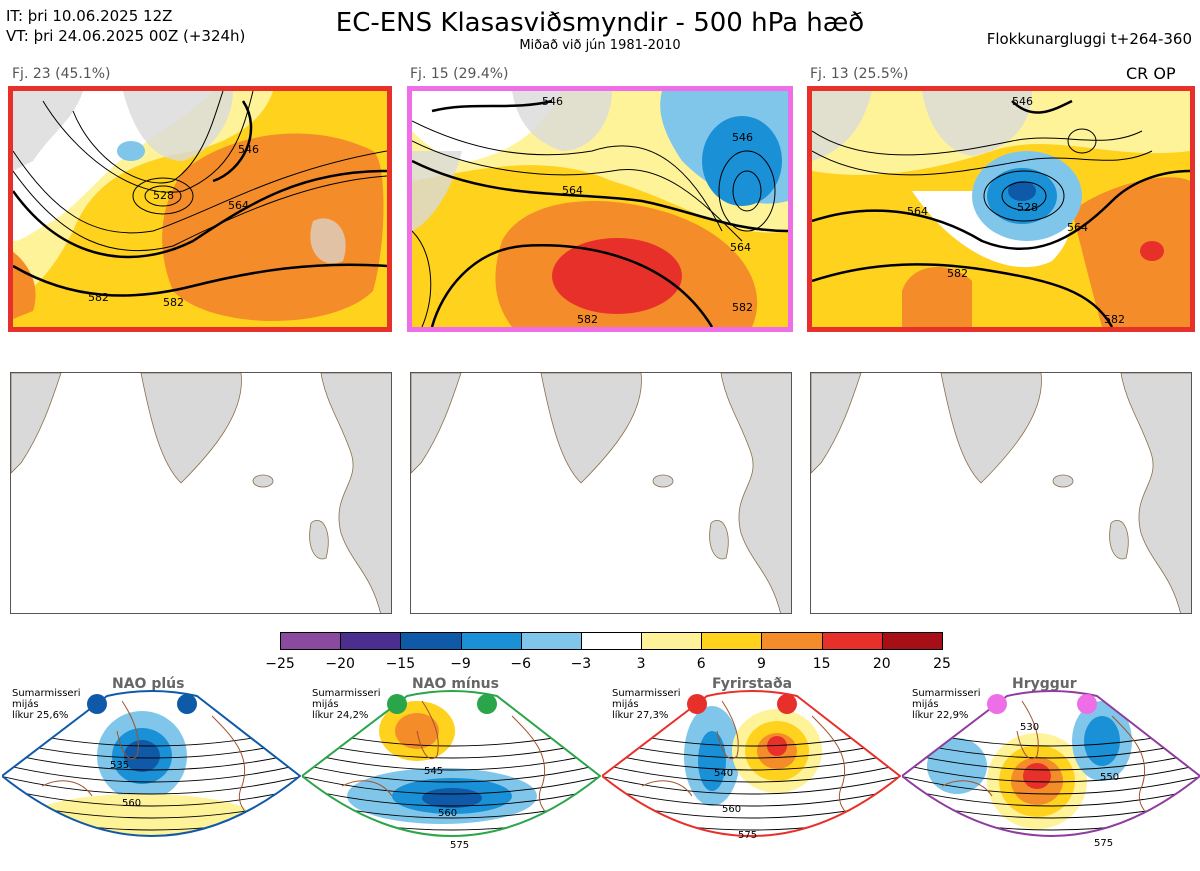 This screenshot has height=871, width=1200. Describe the element at coordinates (400, 664) in the screenshot. I see `colorbar-tick-label: −15` at that location.